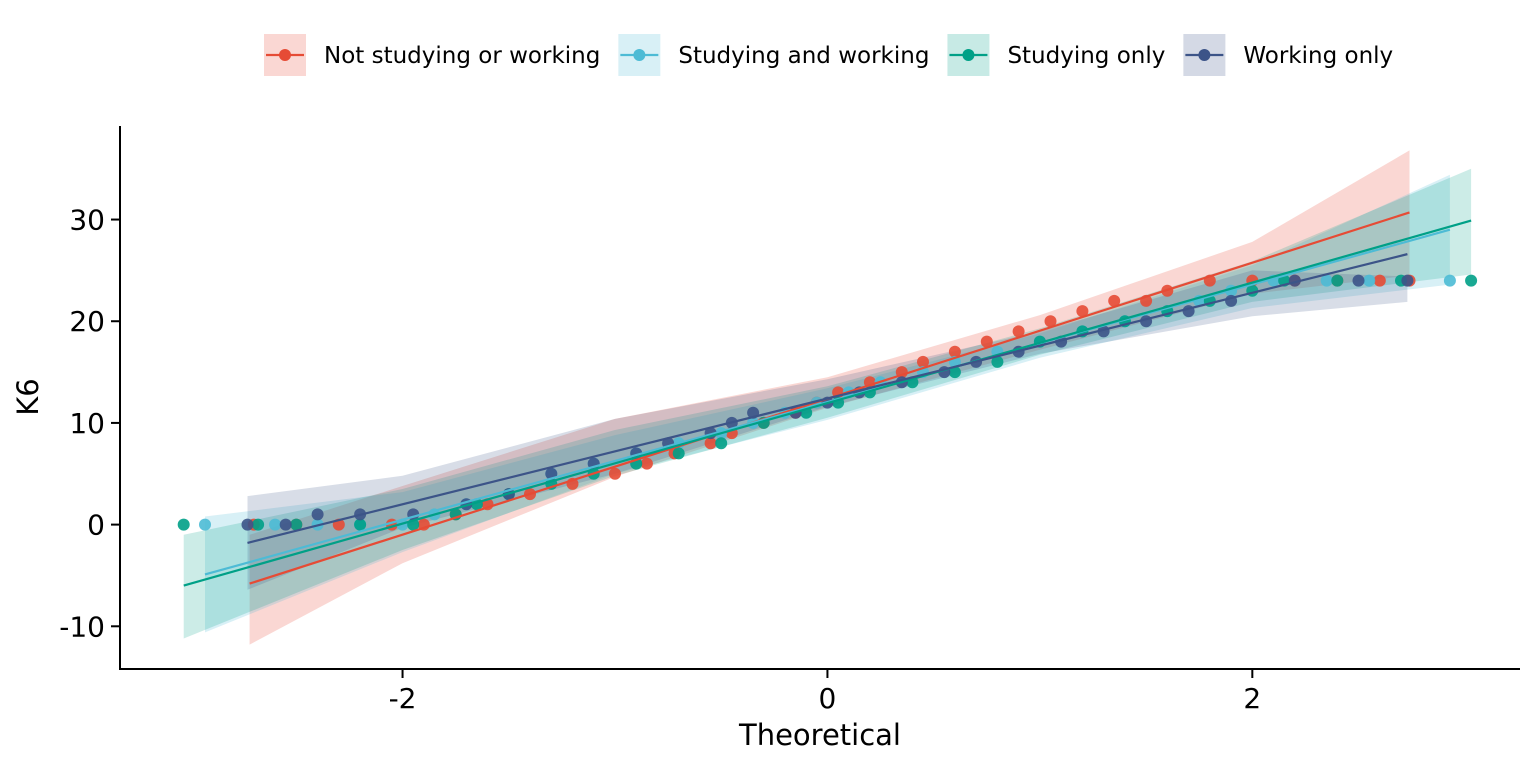  I want to click on legend-item-studying-only: Studying only, so click(1056, 55).